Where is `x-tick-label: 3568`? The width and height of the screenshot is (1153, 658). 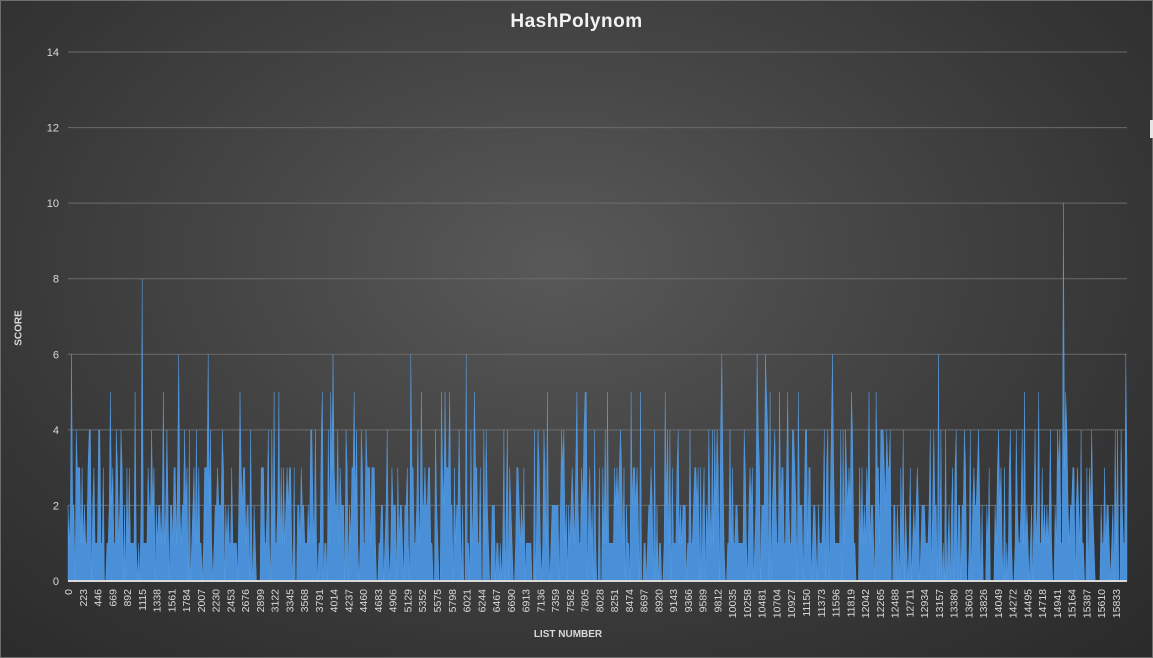 x-tick-label: 3568 is located at coordinates (305, 601).